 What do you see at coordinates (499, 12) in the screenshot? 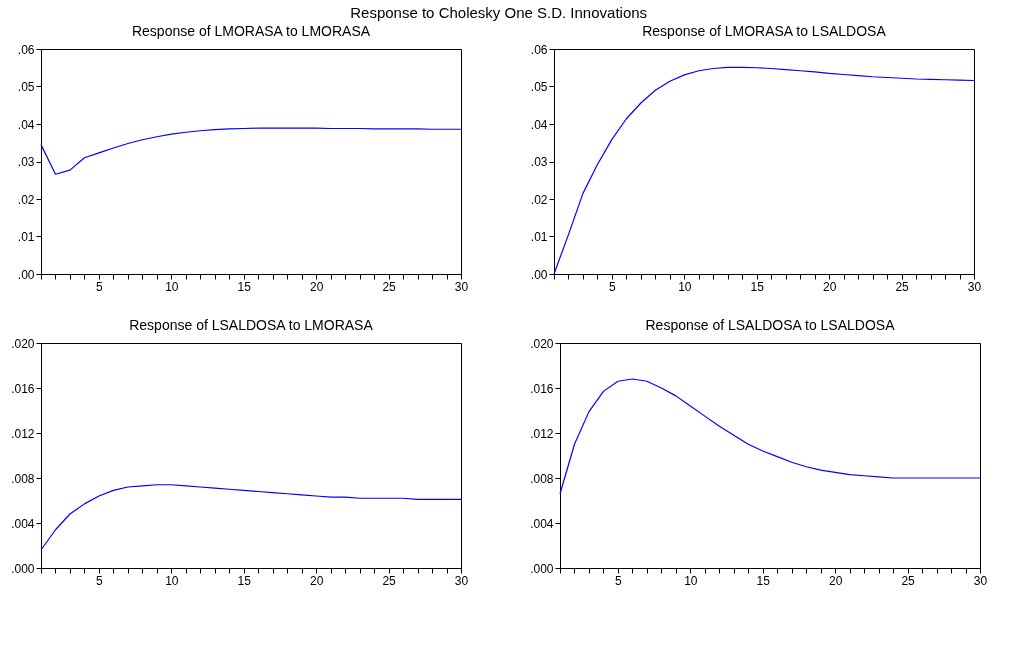
I see `text: Response to Cholesky One S.D. Innovations` at bounding box center [499, 12].